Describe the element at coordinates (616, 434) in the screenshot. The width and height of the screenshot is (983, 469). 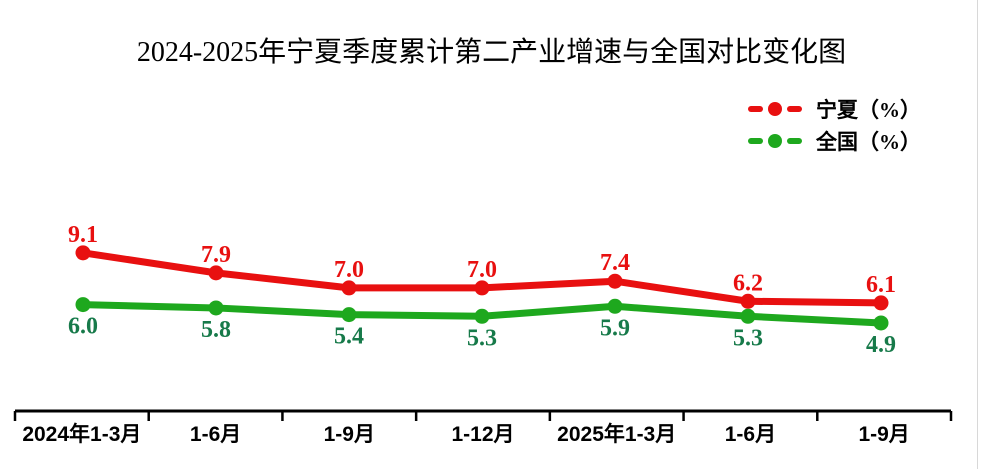
I see `x-axis-label: 2025年1-3月` at that location.